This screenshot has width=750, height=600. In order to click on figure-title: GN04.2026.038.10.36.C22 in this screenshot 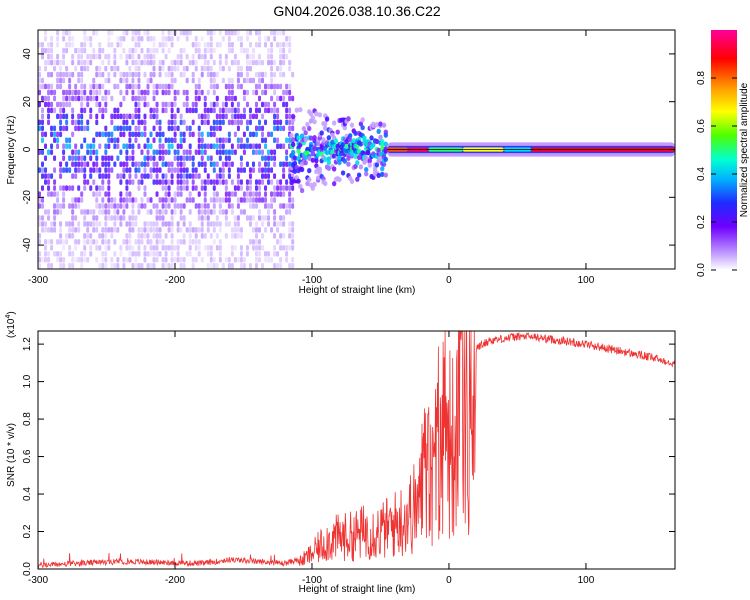, I will do `click(357, 11)`.